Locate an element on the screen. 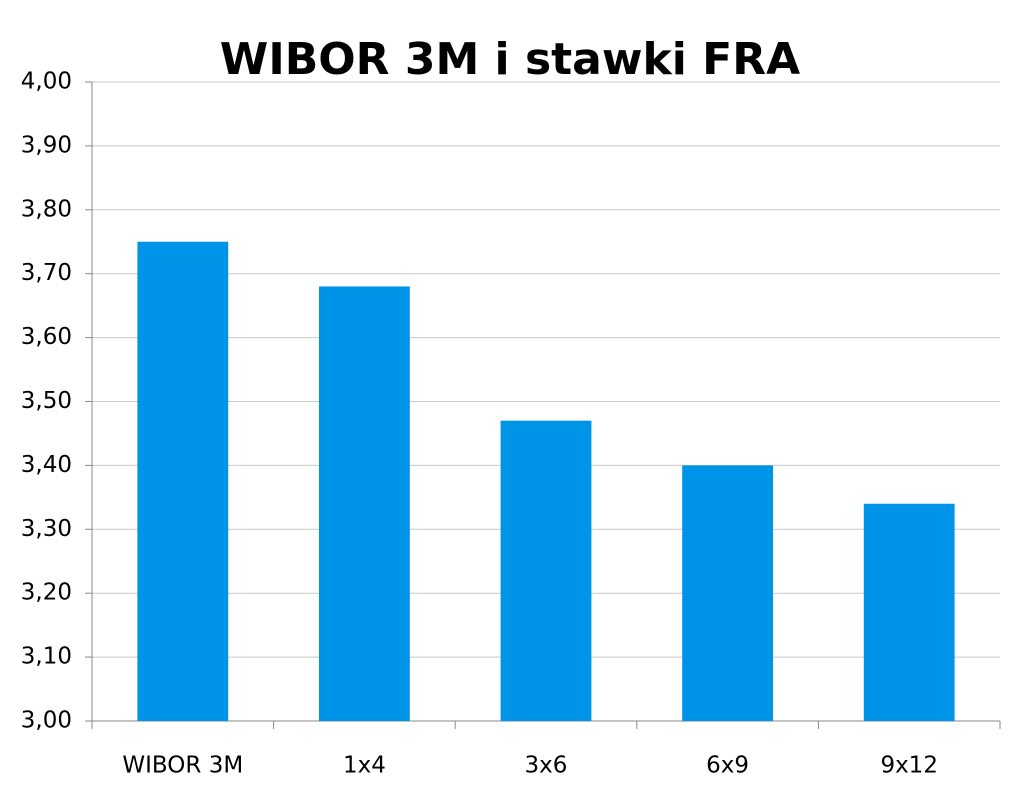 The width and height of the screenshot is (1024, 791). y-tick-label: 3,60 is located at coordinates (46, 337).